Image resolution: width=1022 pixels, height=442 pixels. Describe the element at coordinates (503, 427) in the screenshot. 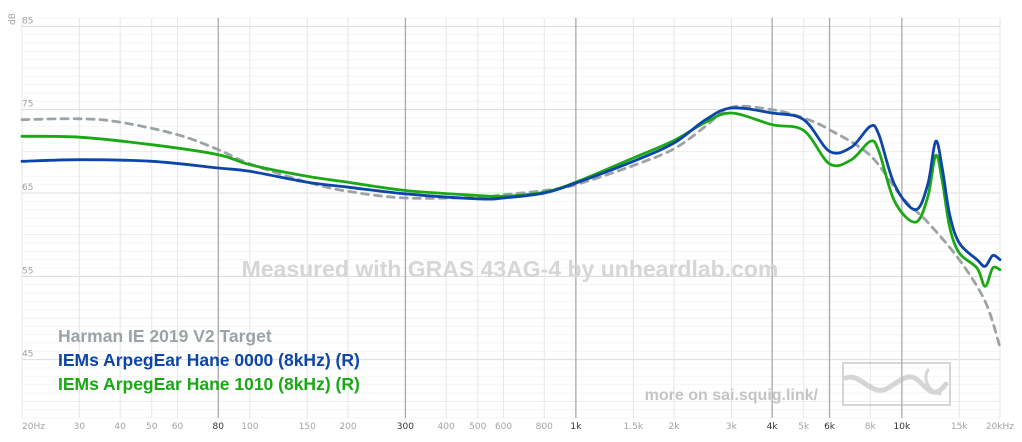

I see `x-tick-label: 600` at that location.